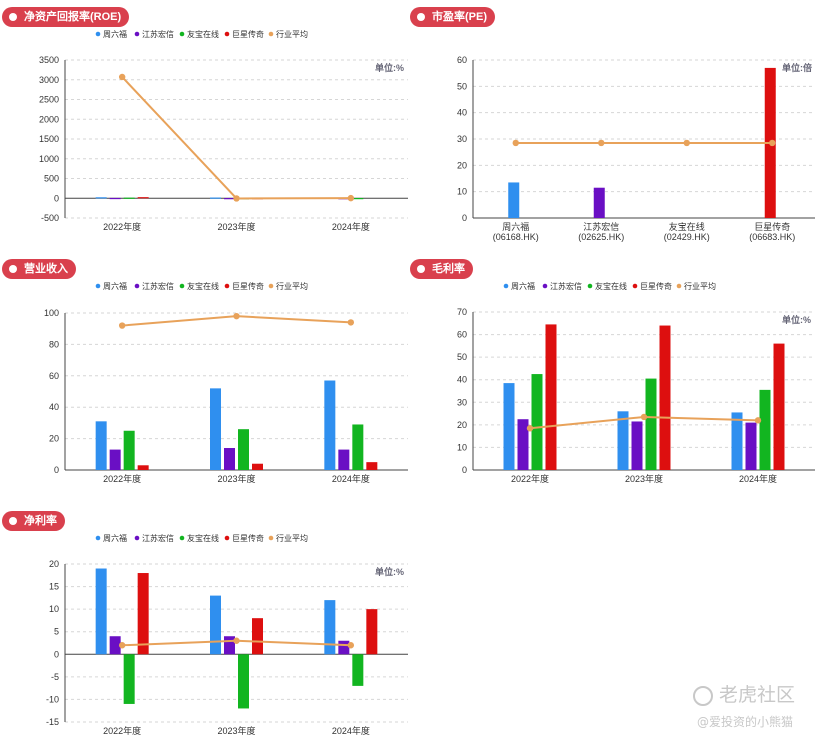 Image resolution: width=824 pixels, height=741 pixels. Describe the element at coordinates (33, 521) in the screenshot. I see `panel-title-net: 净利率` at that location.